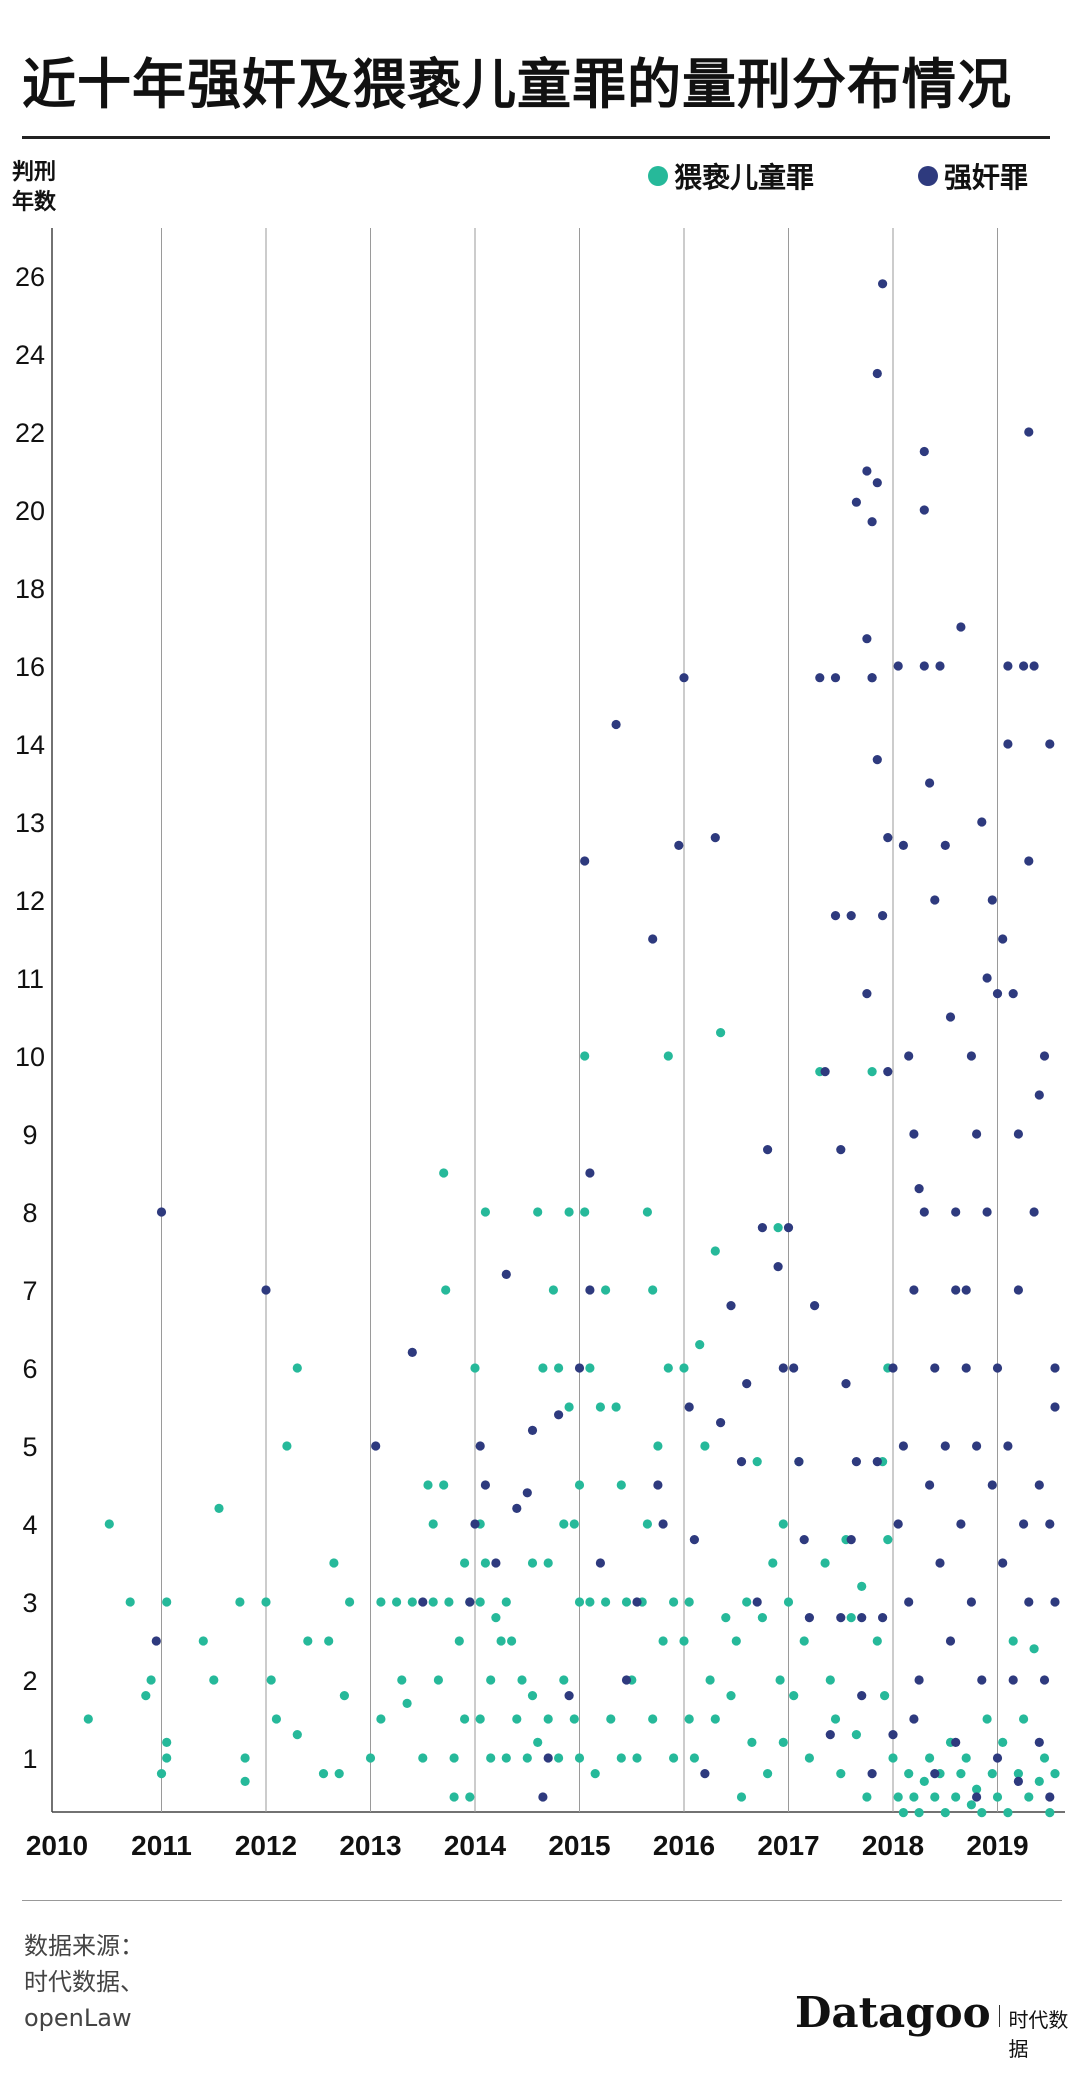  I want to click on source-line-2: 时代数据、, so click(84, 1982).